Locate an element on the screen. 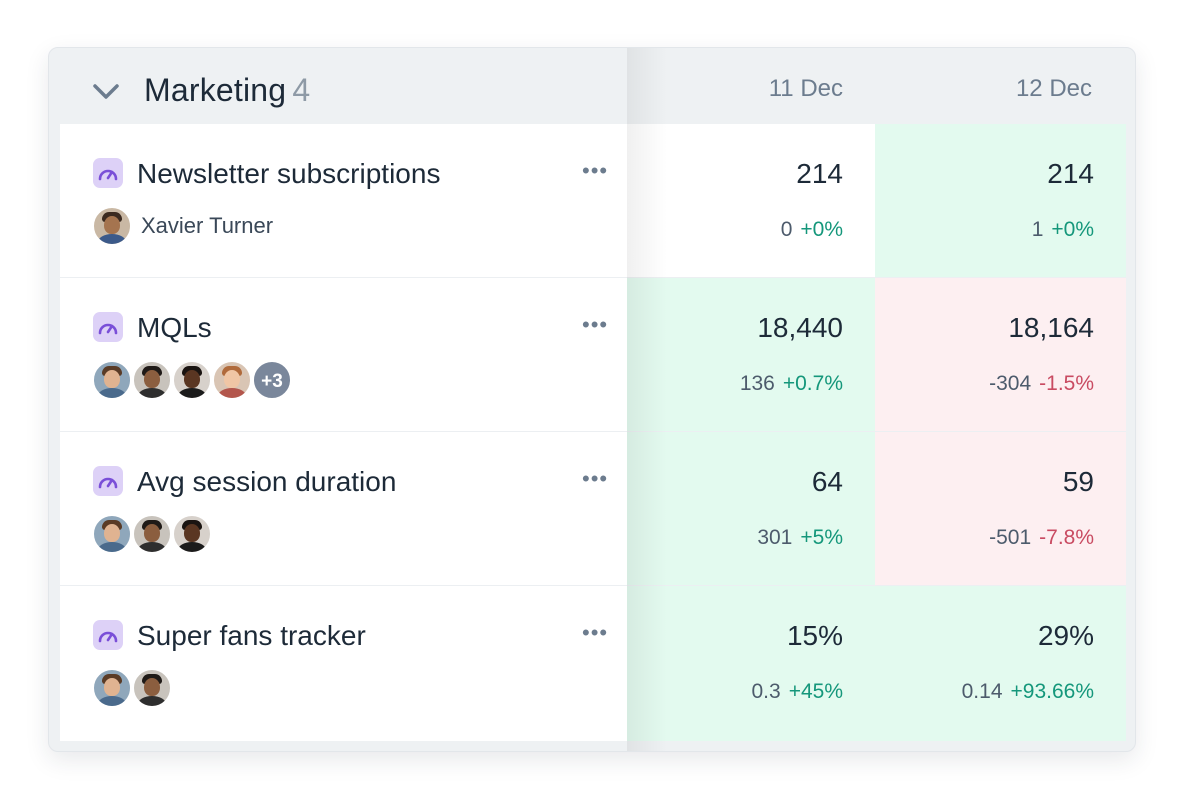 This screenshot has width=1184, height=800. cell-delta: 136 +0.7% is located at coordinates (791, 383).